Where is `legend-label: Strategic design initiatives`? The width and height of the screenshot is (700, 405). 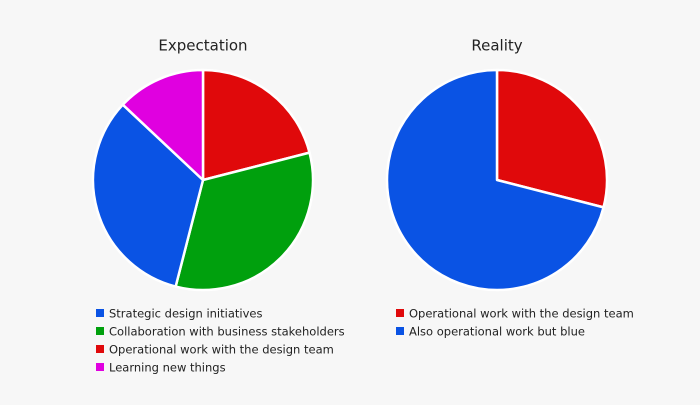 legend-label: Strategic design initiatives is located at coordinates (185, 314).